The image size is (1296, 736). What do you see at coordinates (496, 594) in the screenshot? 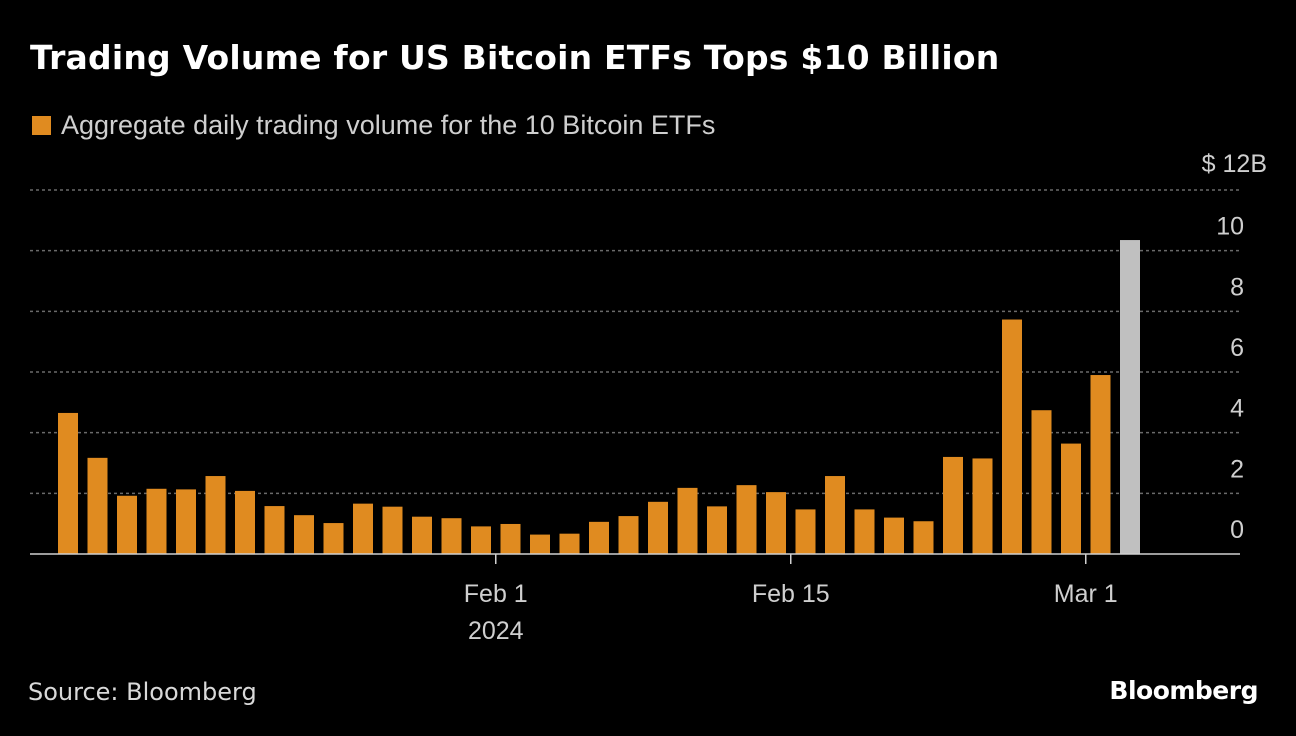
I see `x-tick-label: Feb 1` at bounding box center [496, 594].